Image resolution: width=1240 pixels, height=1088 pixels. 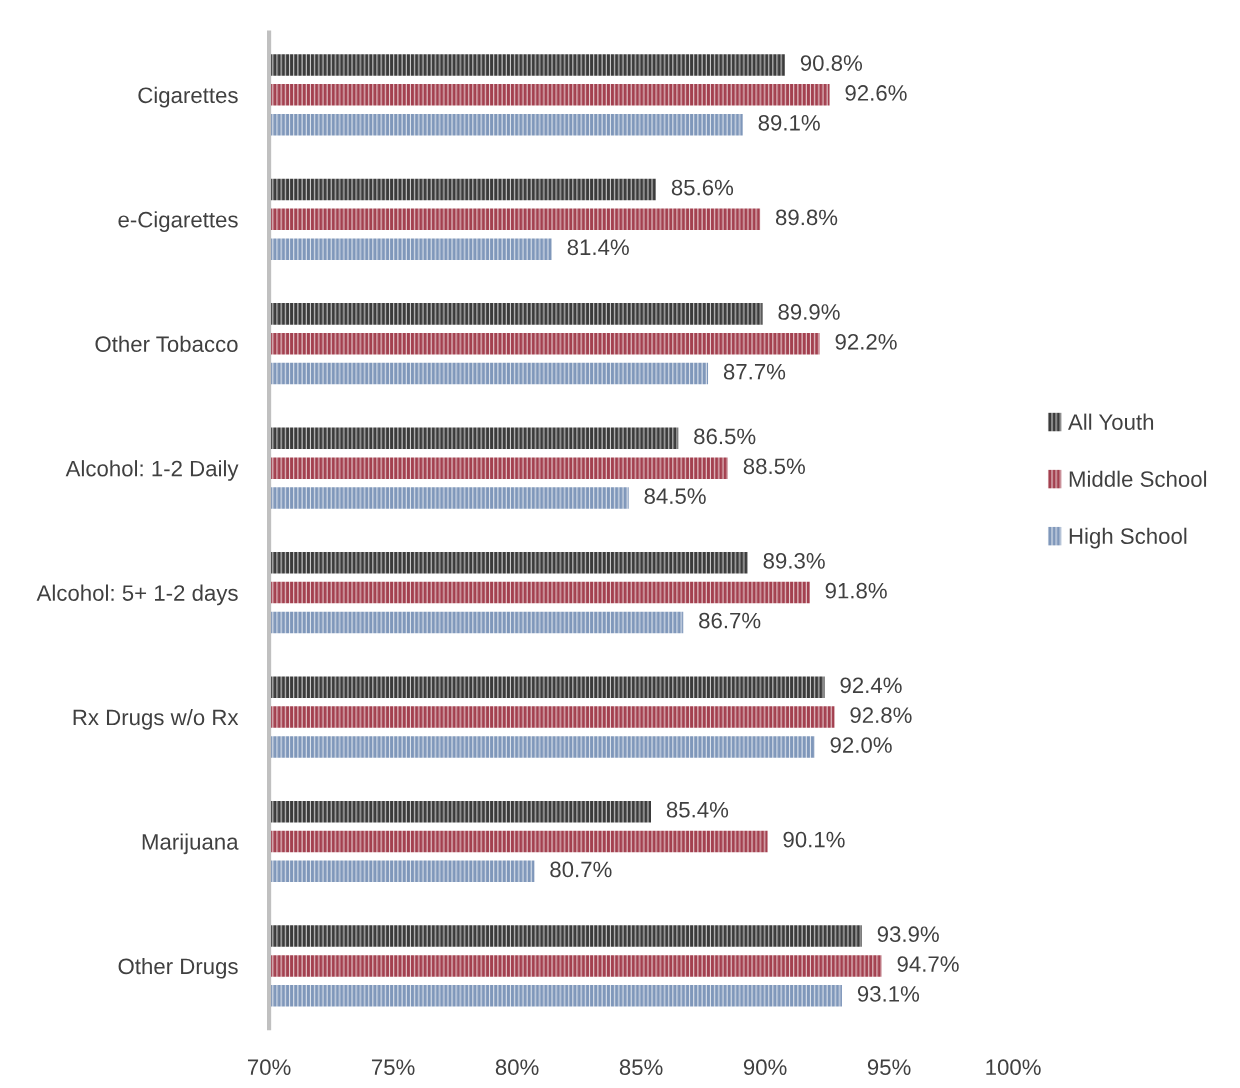 I want to click on data-label: 92.8%, so click(x=881, y=715).